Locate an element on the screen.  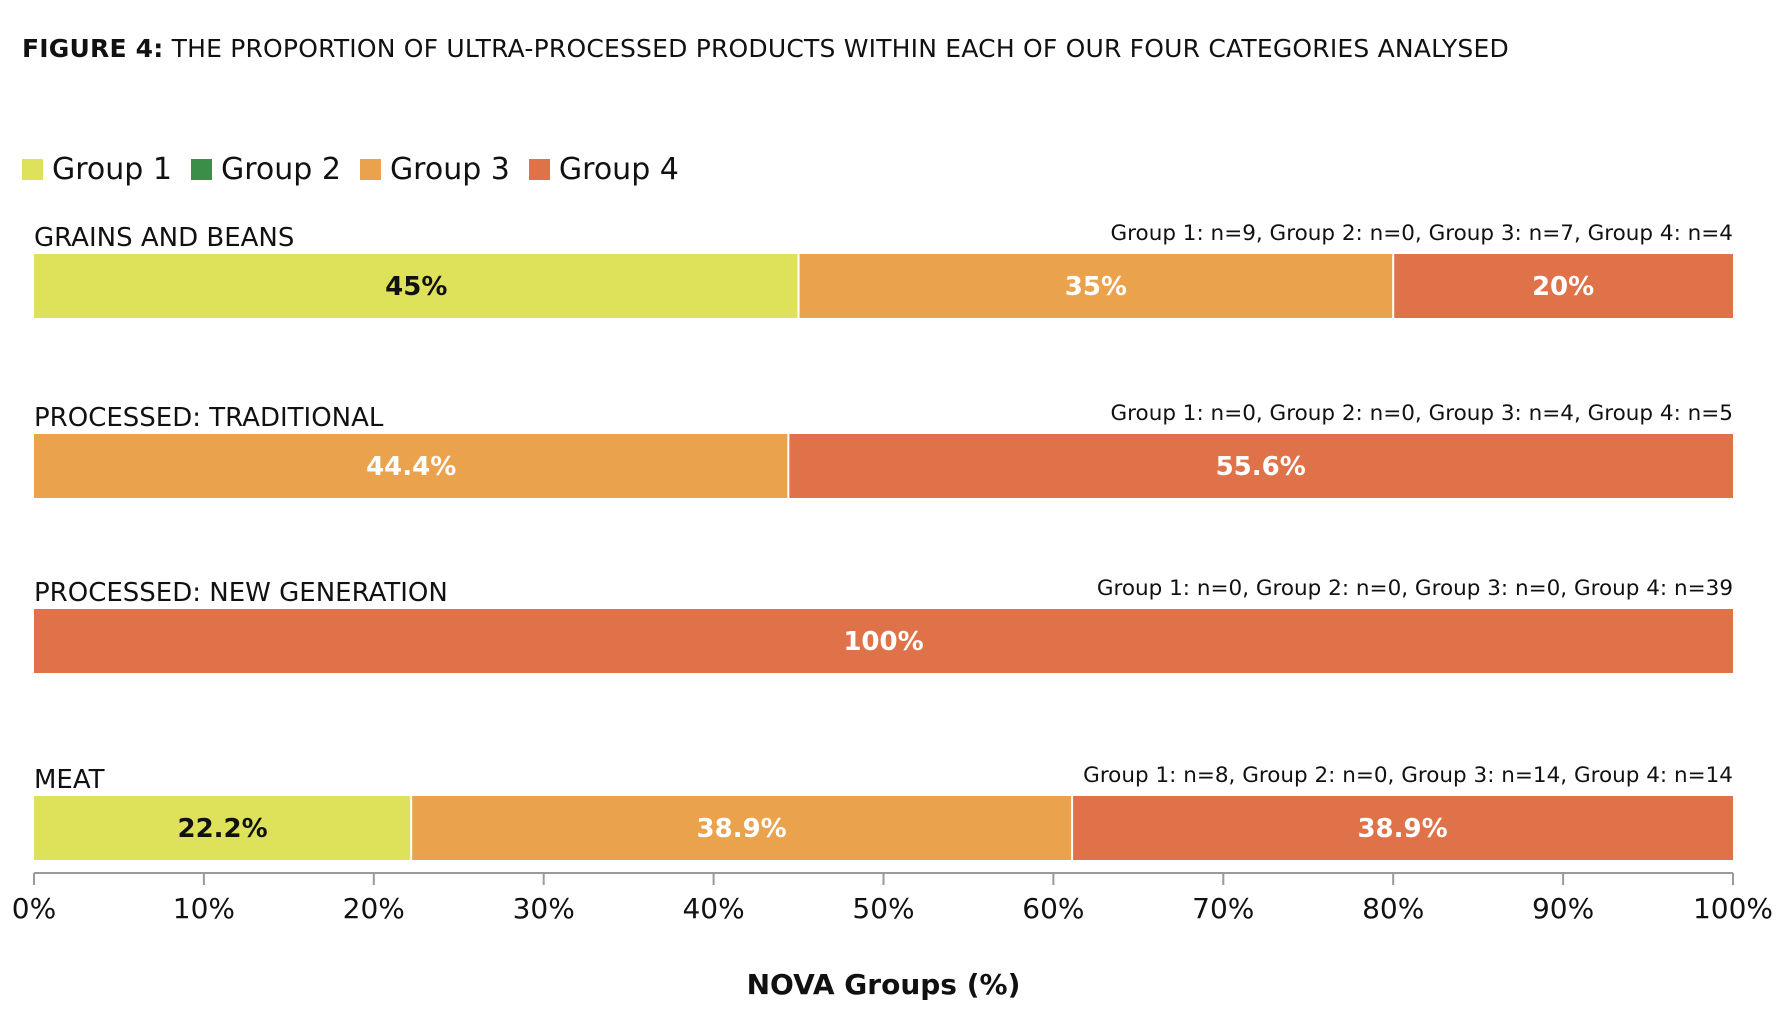
data-label: 45% is located at coordinates (416, 287).